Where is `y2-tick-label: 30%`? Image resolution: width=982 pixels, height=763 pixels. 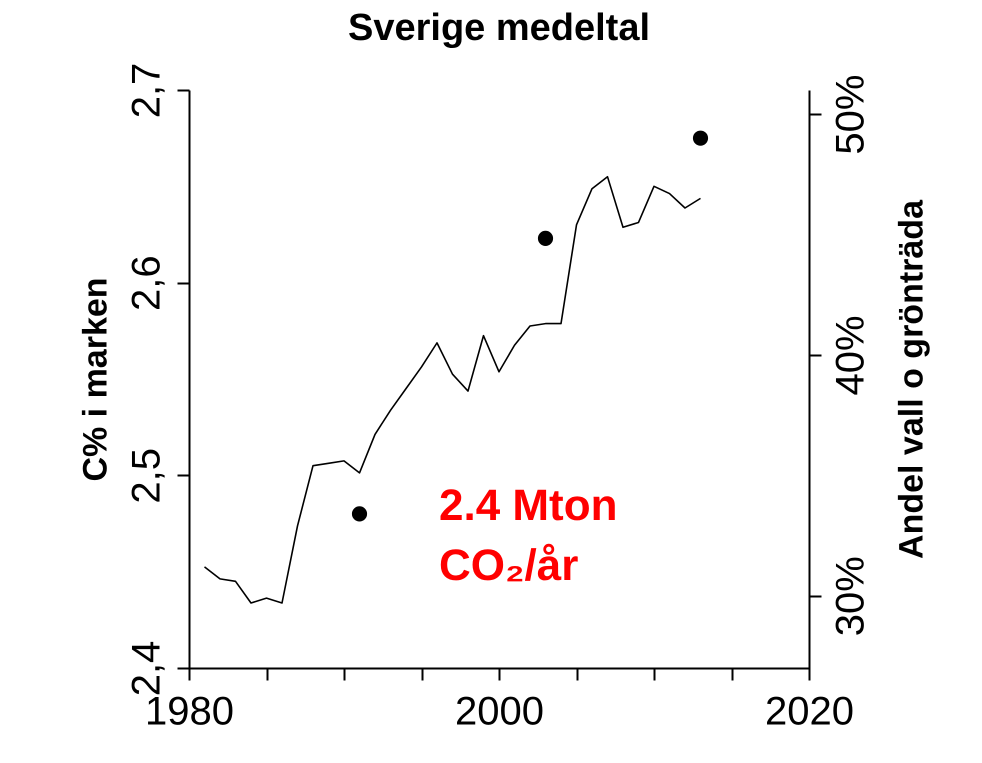 y2-tick-label: 30% is located at coordinates (850, 596).